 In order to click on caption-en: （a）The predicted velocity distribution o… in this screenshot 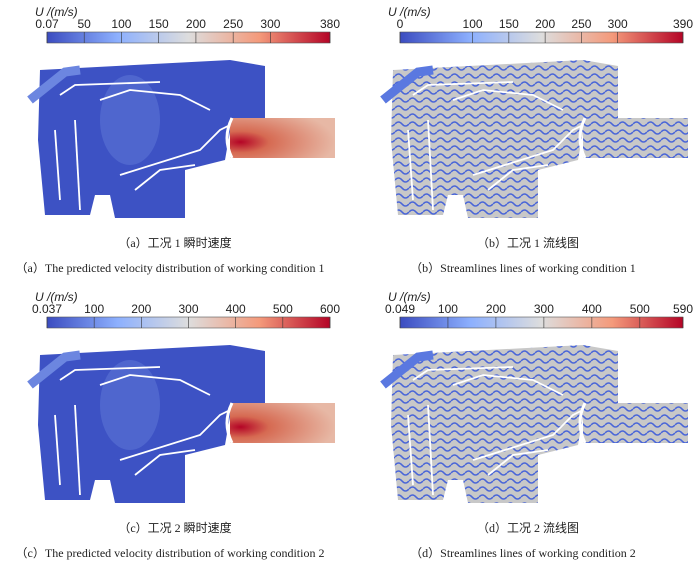, I will do `click(170, 268)`.